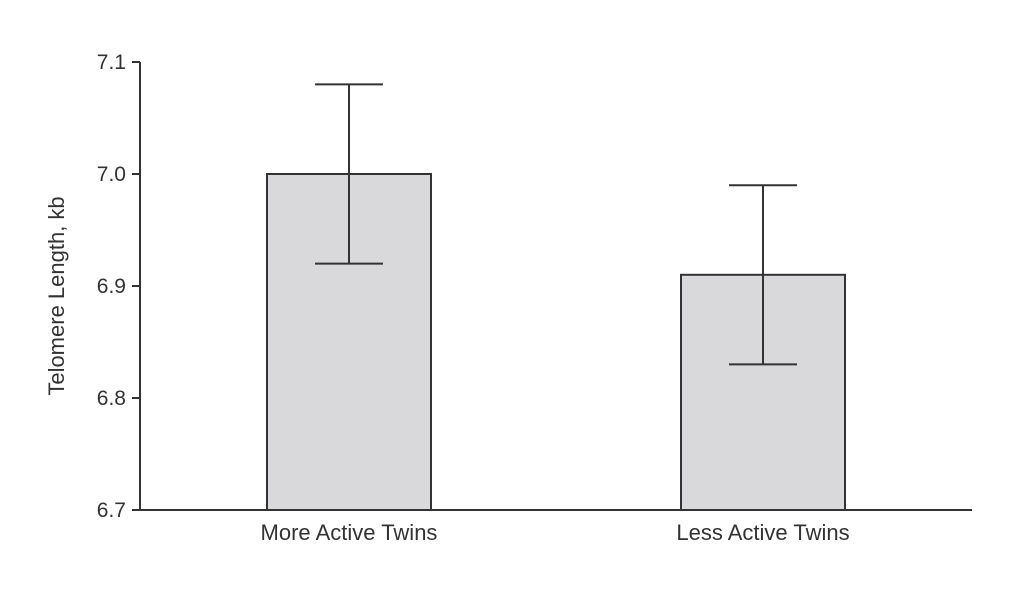 The width and height of the screenshot is (1012, 589). What do you see at coordinates (111, 62) in the screenshot?
I see `y-tick-label-4: 7.1` at bounding box center [111, 62].